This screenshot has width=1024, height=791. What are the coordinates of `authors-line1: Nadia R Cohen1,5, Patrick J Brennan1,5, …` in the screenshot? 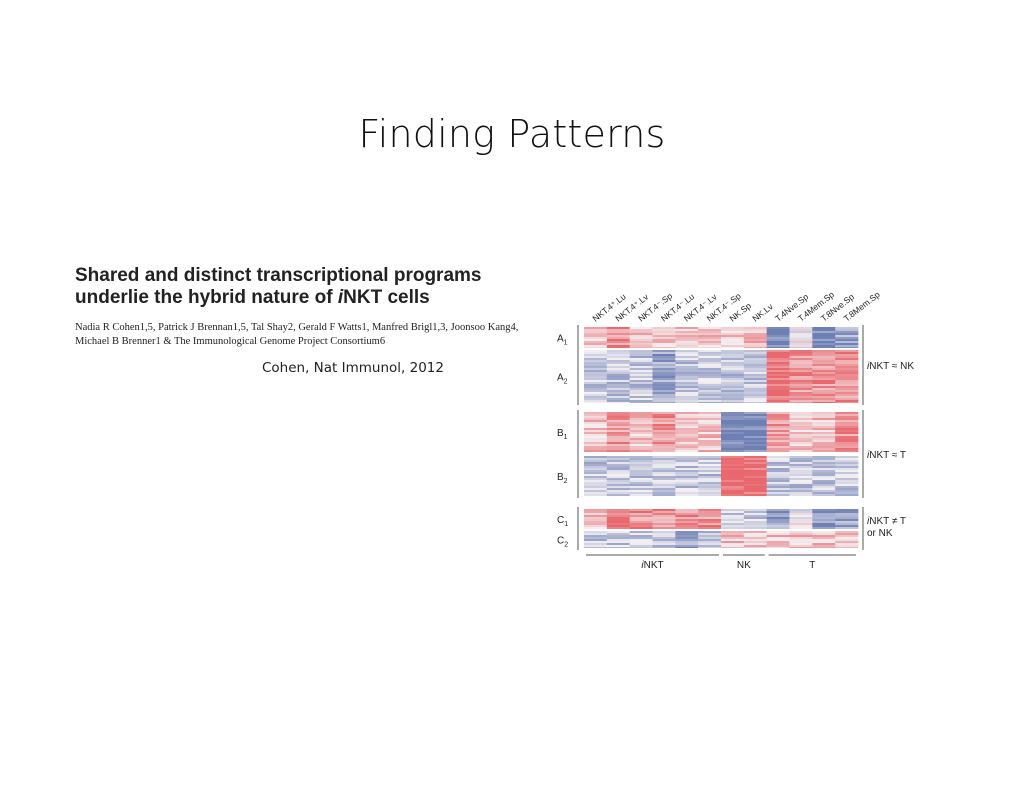 It's located at (297, 327).